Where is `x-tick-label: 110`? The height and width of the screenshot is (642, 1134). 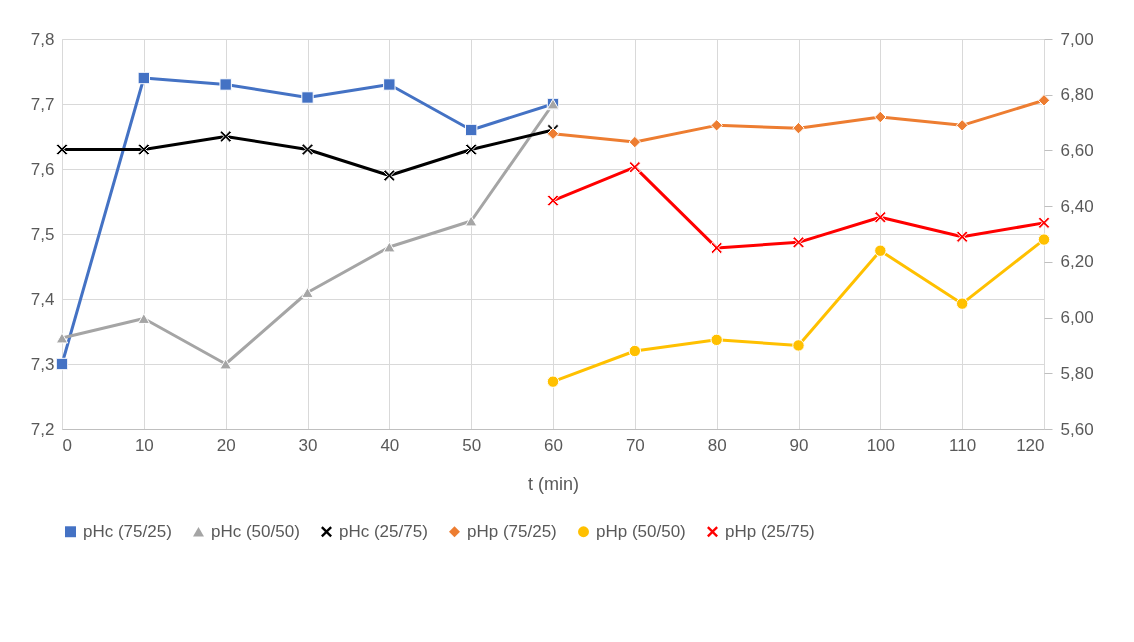
x-tick-label: 110 is located at coordinates (963, 445).